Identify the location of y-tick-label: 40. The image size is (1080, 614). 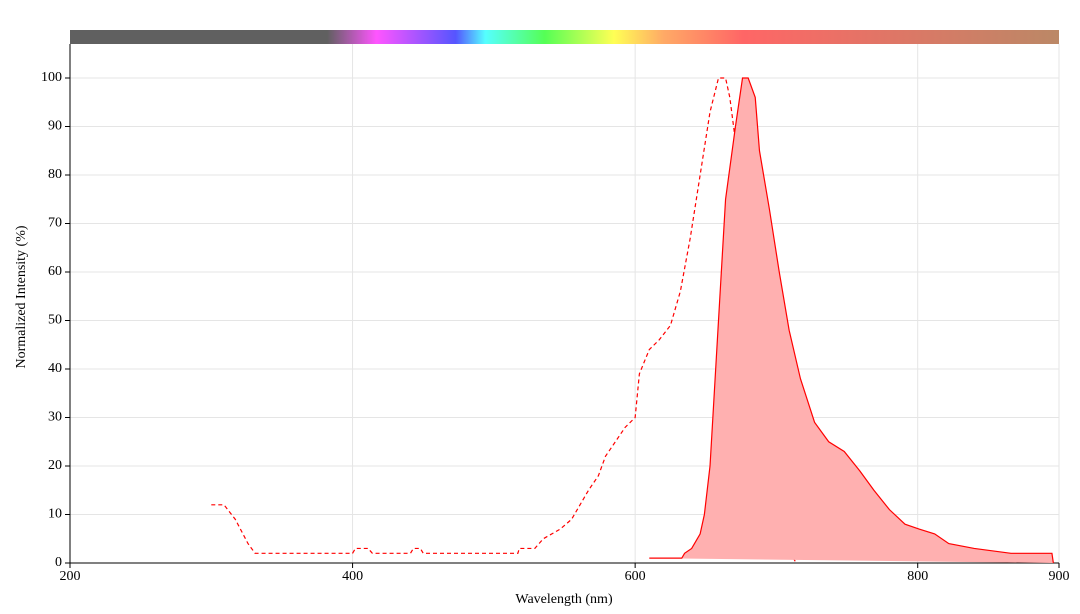
(55, 368).